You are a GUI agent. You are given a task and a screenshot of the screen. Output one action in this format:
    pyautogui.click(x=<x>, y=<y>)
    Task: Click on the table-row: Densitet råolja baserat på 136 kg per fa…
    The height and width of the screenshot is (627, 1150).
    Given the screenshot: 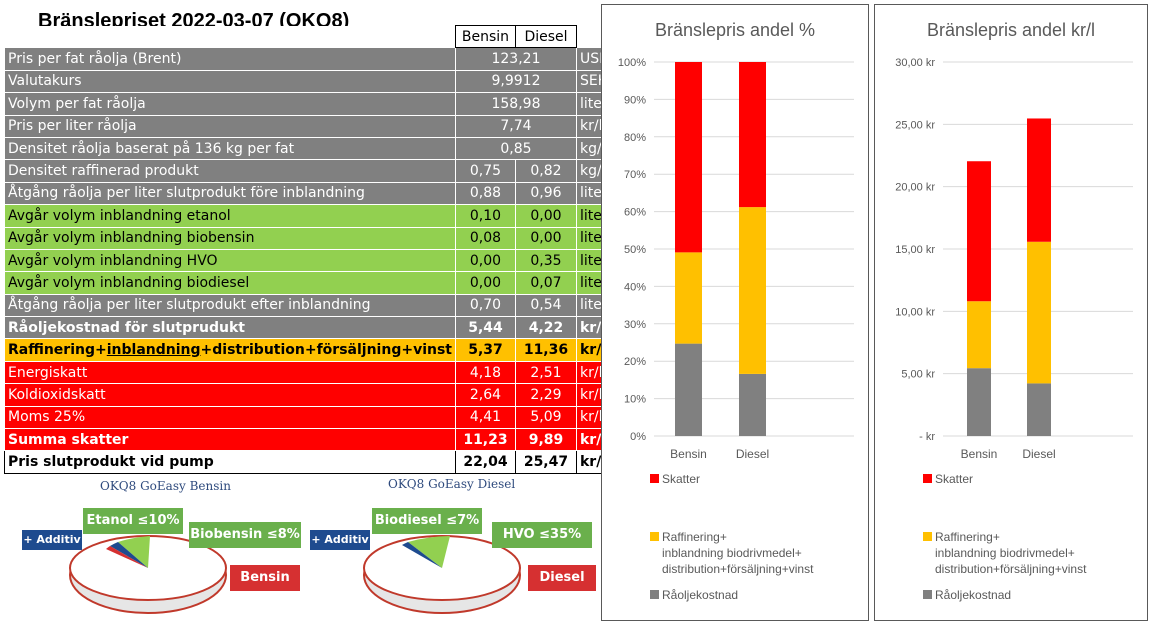 What is the action you would take?
    pyautogui.click(x=327, y=148)
    